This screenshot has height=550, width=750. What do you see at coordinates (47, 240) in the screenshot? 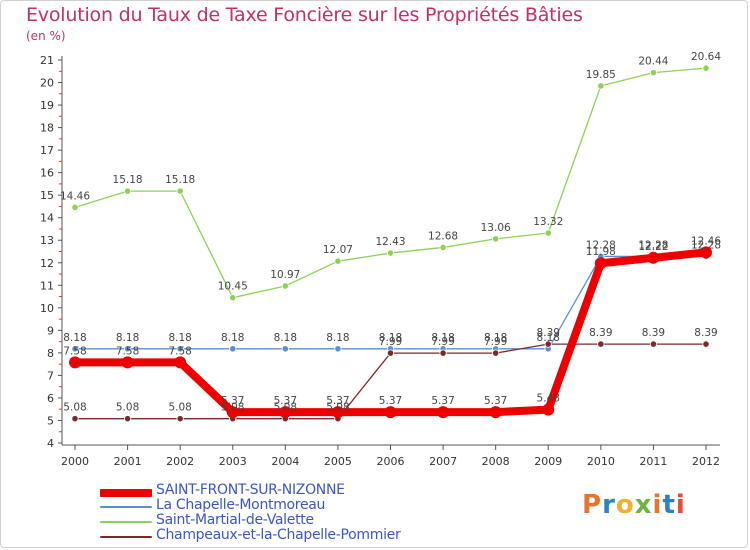
I see `y-tick-label: 13` at bounding box center [47, 240].